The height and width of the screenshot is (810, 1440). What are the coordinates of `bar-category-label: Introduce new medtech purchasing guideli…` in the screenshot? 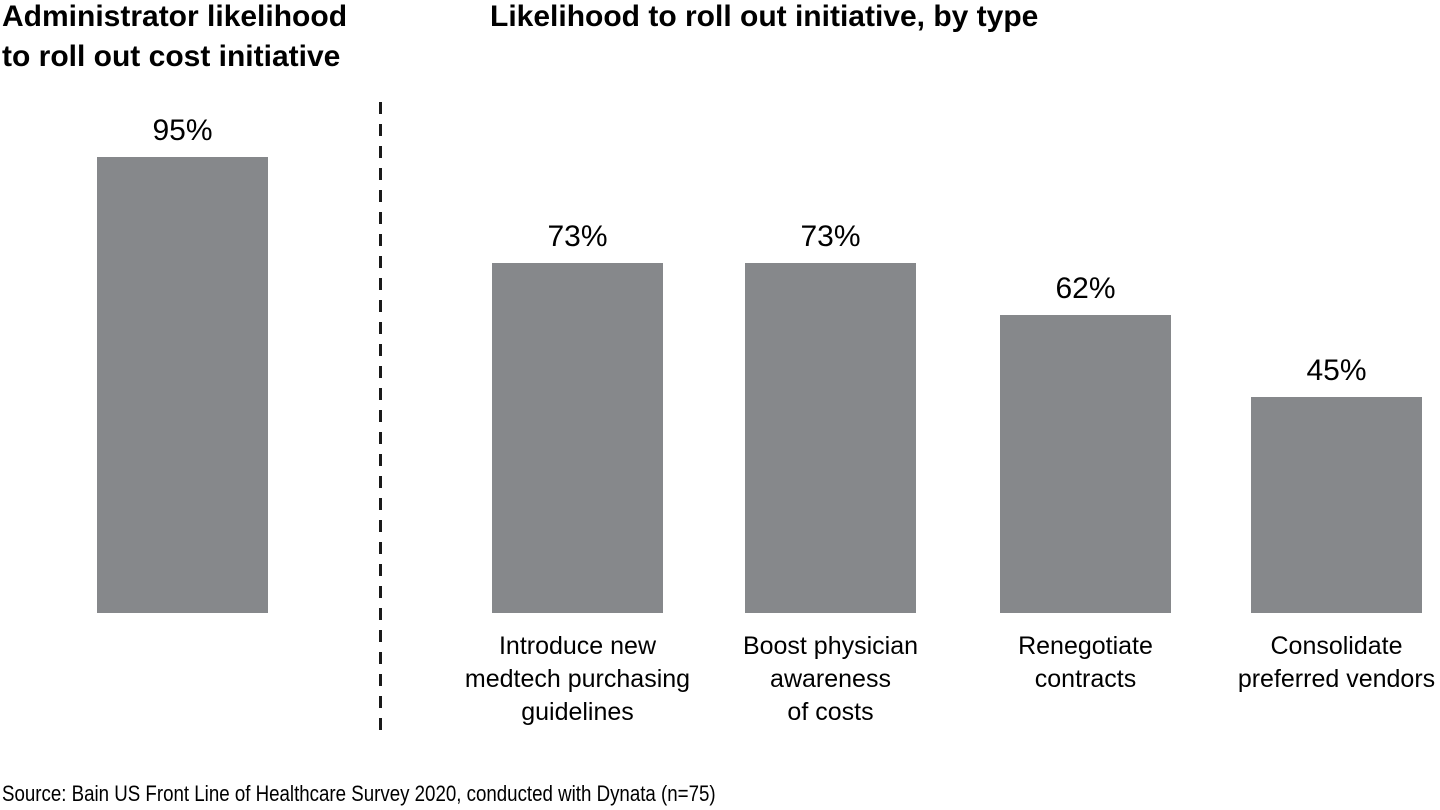 It's located at (577, 679).